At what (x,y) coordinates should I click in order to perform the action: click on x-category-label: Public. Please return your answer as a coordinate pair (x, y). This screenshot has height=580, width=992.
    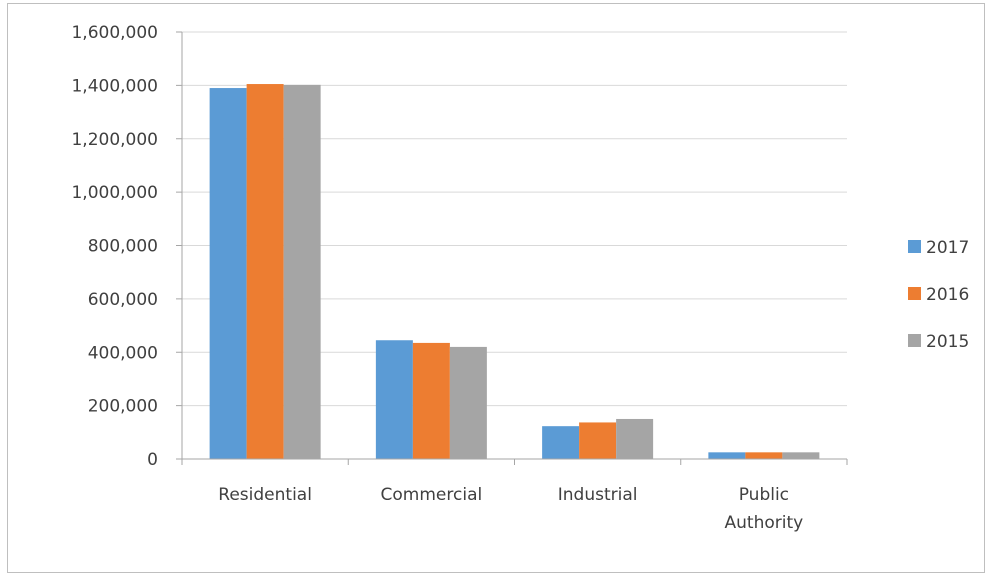
    Looking at the image, I should click on (764, 495).